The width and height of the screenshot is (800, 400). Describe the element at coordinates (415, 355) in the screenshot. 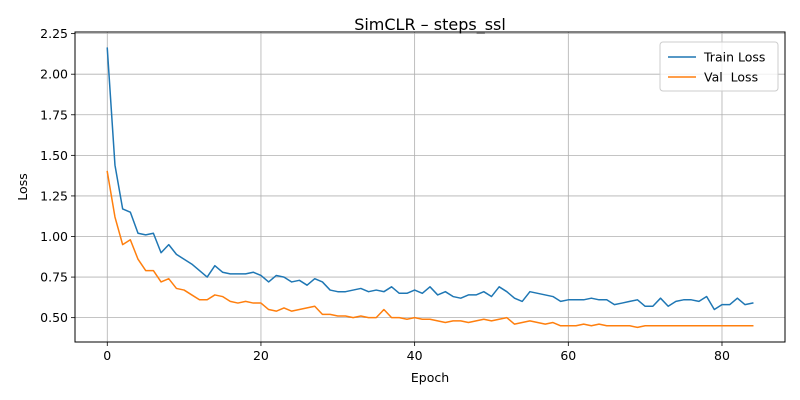

I see `x-tick-label: 40` at that location.